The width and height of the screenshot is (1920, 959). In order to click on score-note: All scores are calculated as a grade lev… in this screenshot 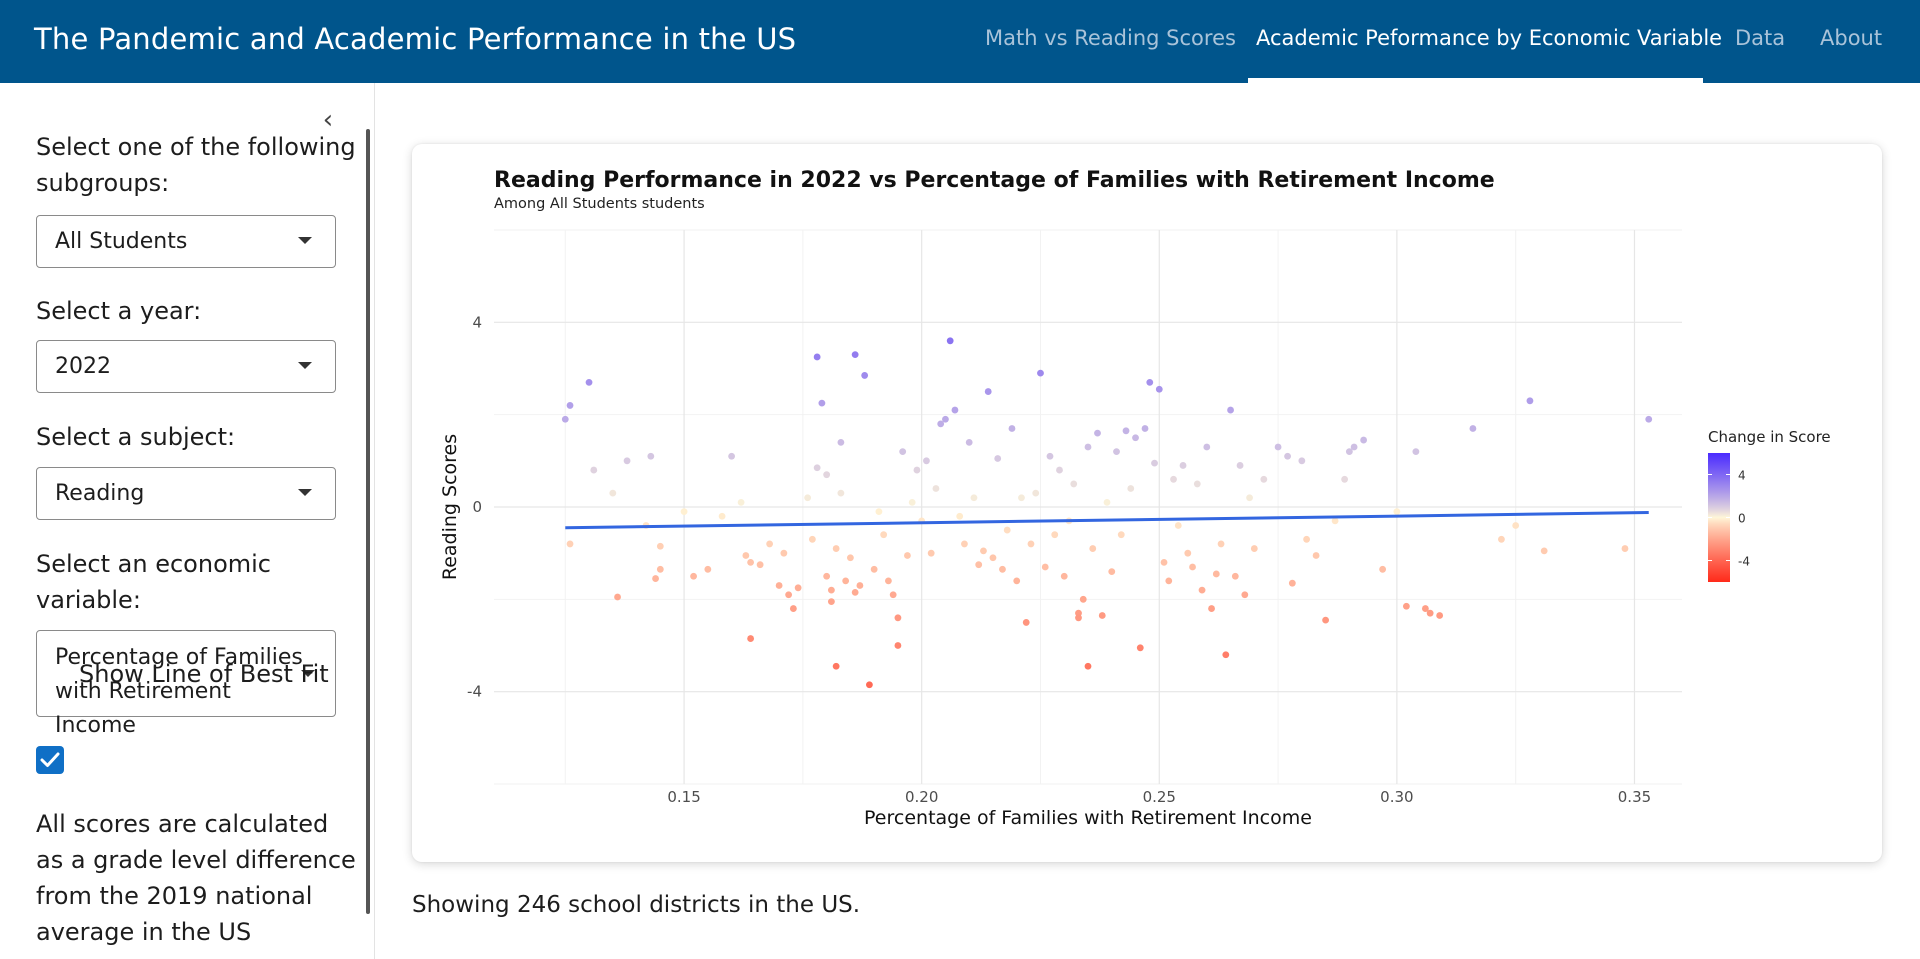, I will do `click(196, 878)`.